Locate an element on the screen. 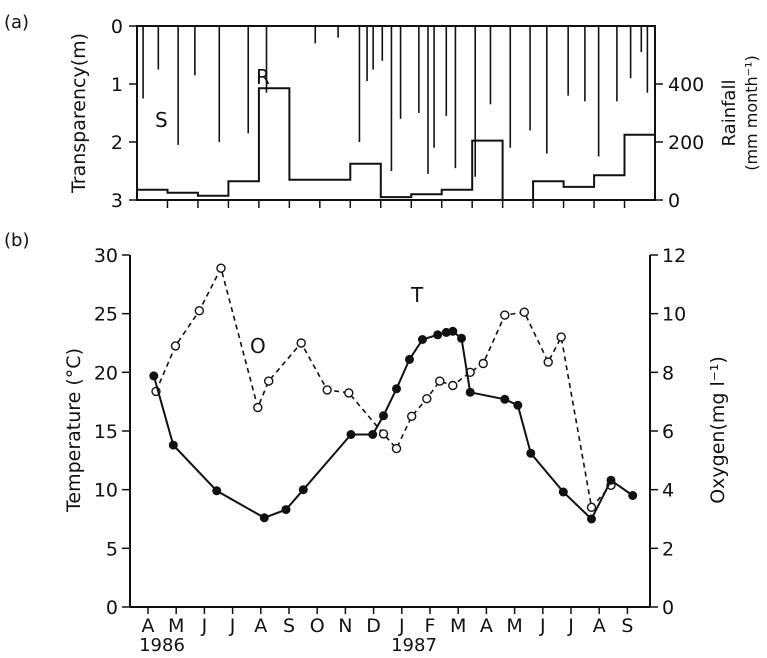 The image size is (767, 658). panel-a-y-axis-title: Transparency(m) is located at coordinates (79, 113).